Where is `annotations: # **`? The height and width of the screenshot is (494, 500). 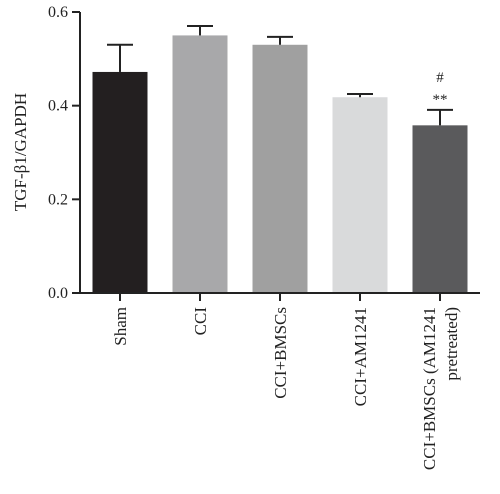 annotations: # ** is located at coordinates (440, 89).